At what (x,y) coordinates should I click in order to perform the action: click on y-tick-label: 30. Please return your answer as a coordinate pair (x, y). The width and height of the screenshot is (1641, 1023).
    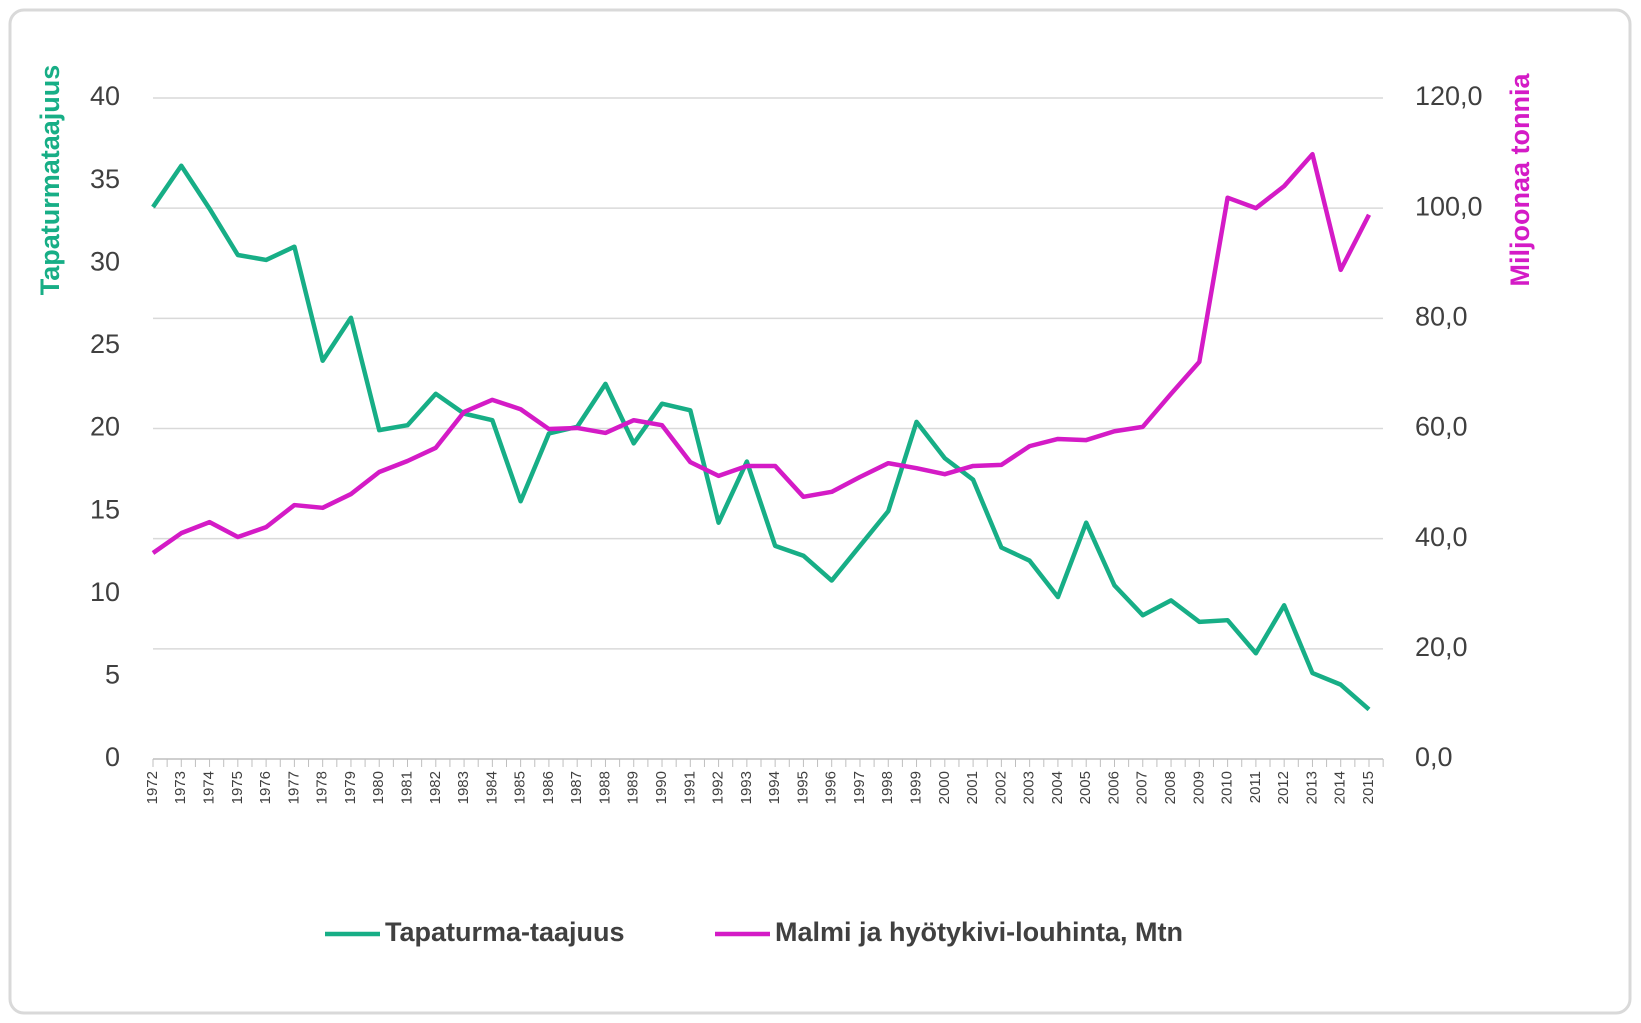
    Looking at the image, I should click on (105, 261).